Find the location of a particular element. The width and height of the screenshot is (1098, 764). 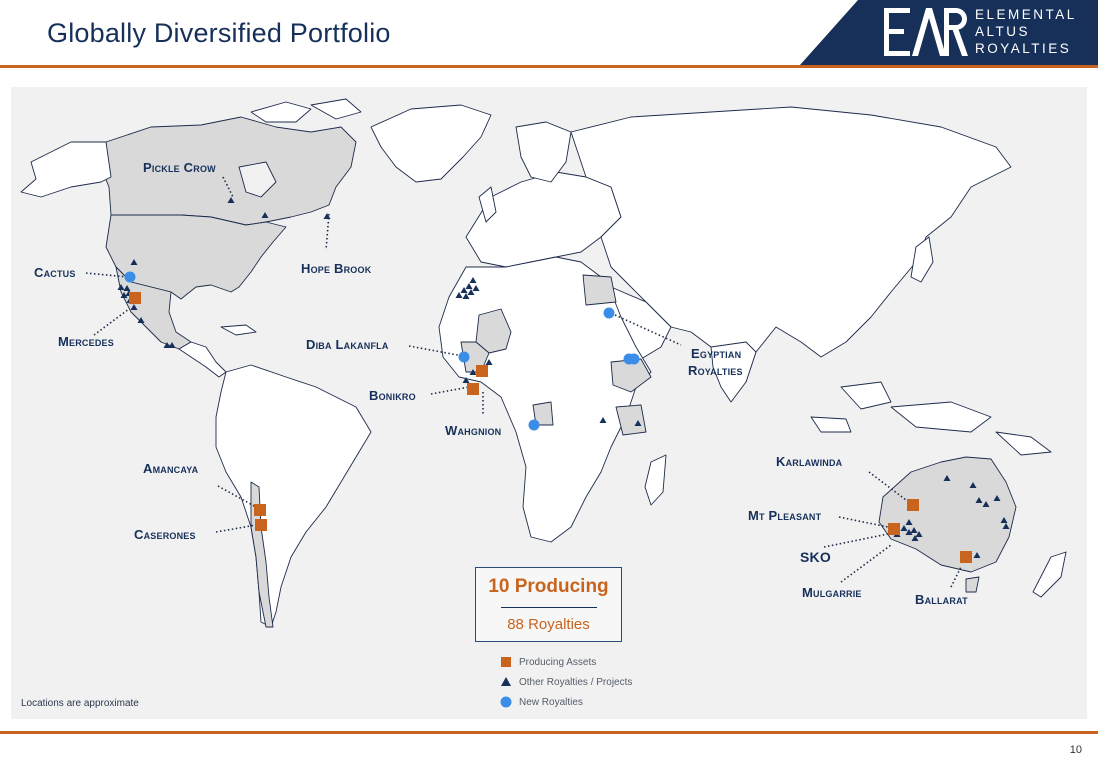

label-cactus: Cactus is located at coordinates (55, 272).